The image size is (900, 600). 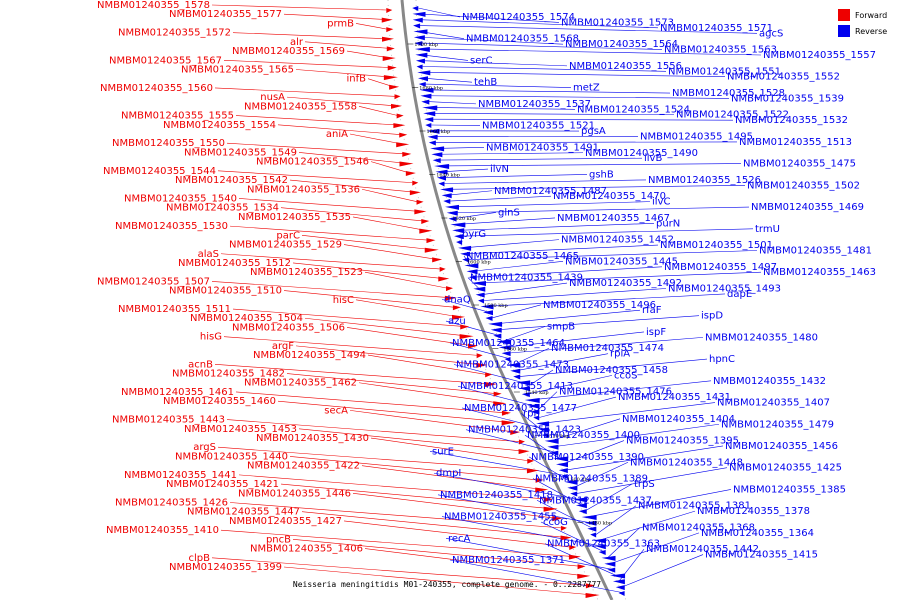 I want to click on forward-gene-label: NMBM01240355_1530, so click(x=171, y=226).